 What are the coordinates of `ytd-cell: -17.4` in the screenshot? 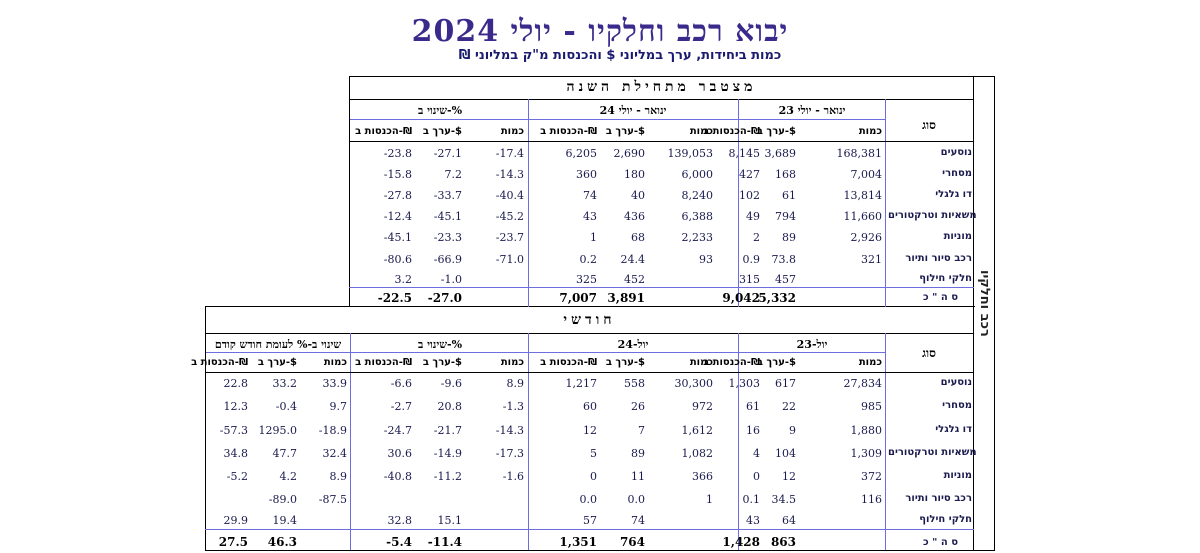 It's located at (509, 153).